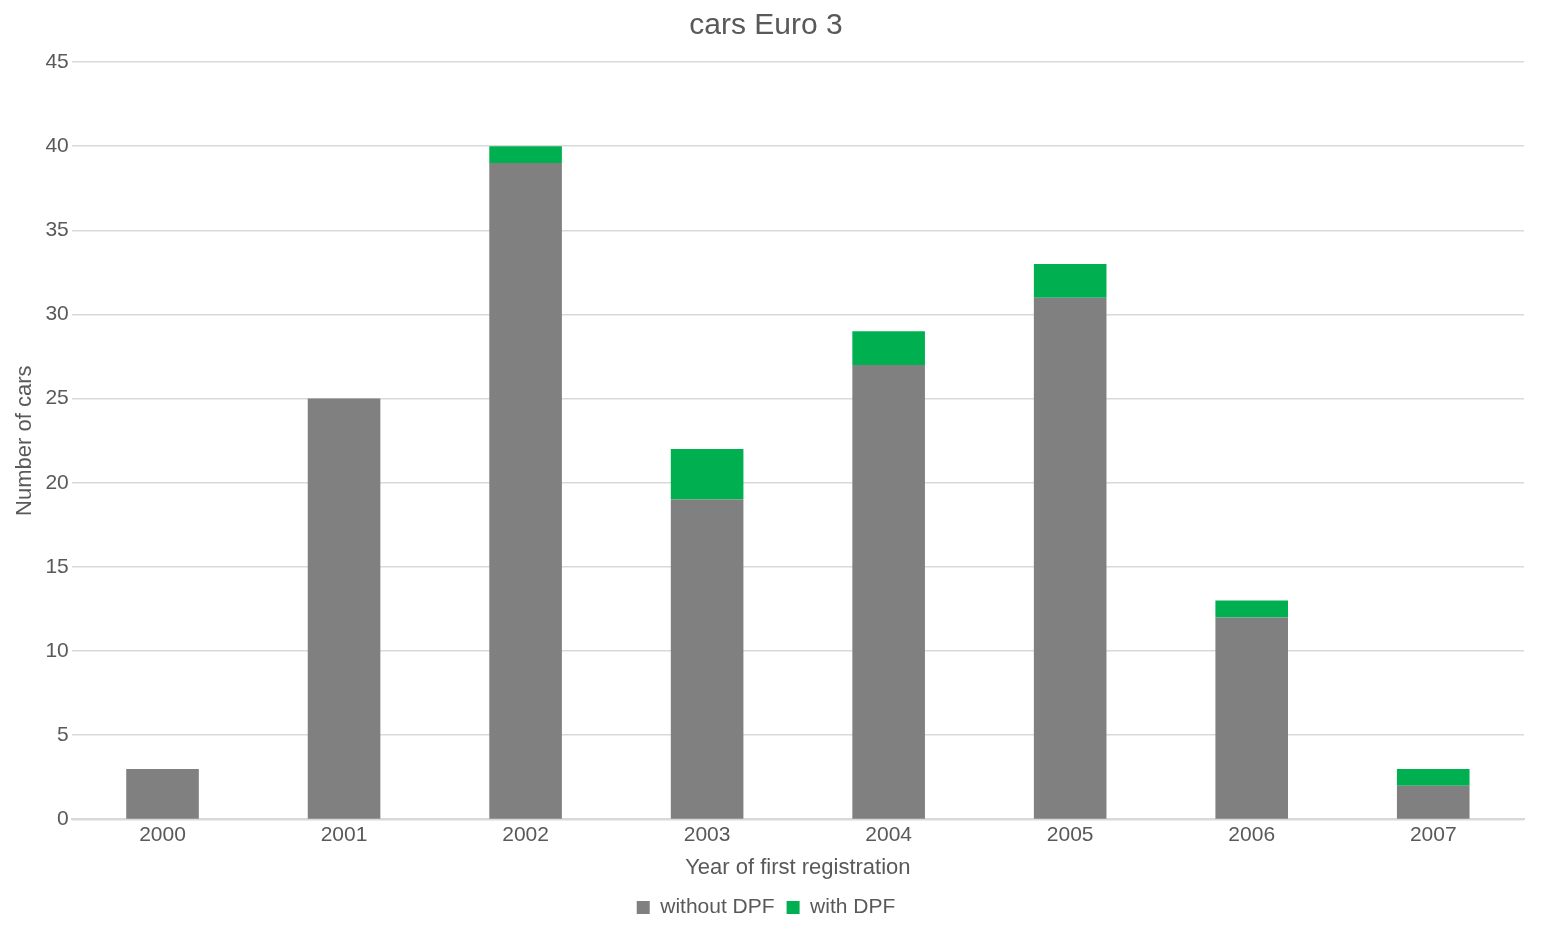  I want to click on x-tick-label: 2007, so click(1433, 833).